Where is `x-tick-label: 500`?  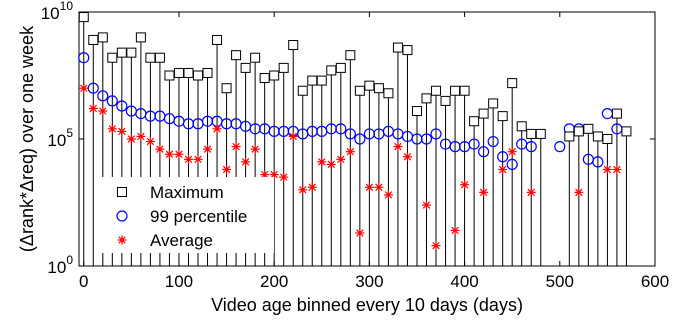
x-tick-label: 500 is located at coordinates (560, 281).